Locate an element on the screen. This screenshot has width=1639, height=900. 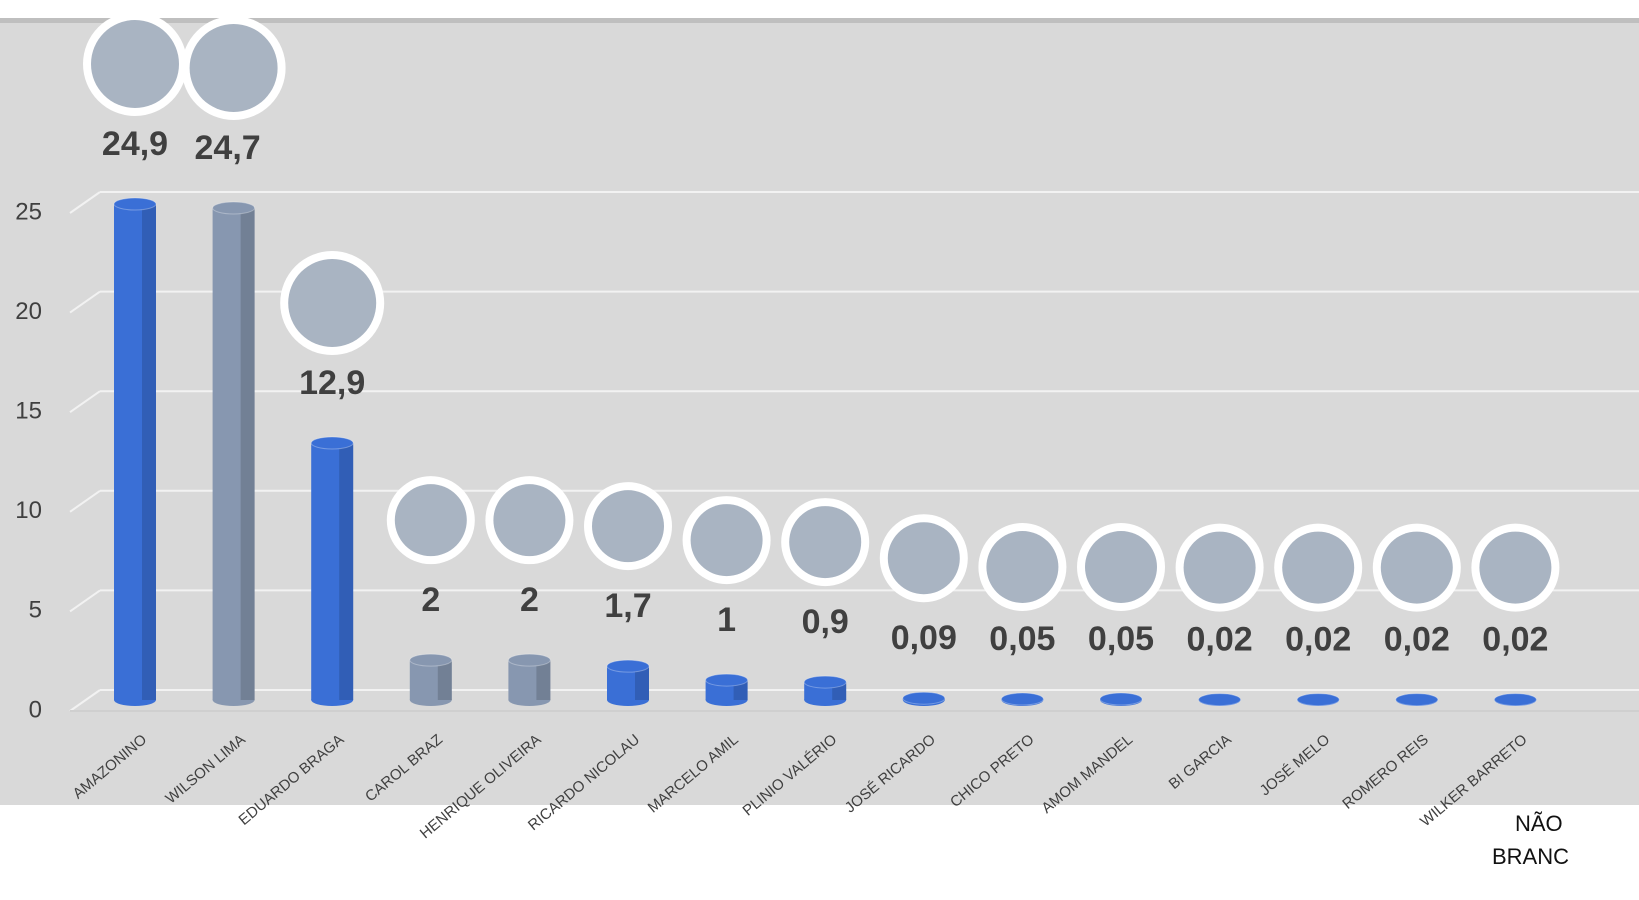
bottom-band is located at coordinates (819, 852).